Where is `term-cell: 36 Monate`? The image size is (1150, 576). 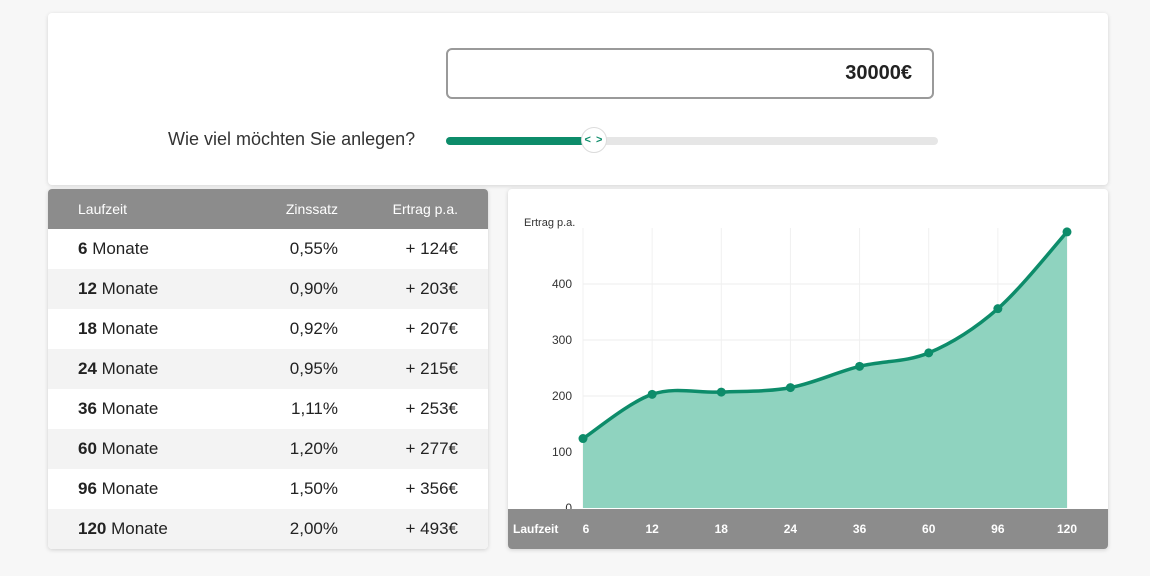
term-cell: 36 Monate is located at coordinates (138, 409).